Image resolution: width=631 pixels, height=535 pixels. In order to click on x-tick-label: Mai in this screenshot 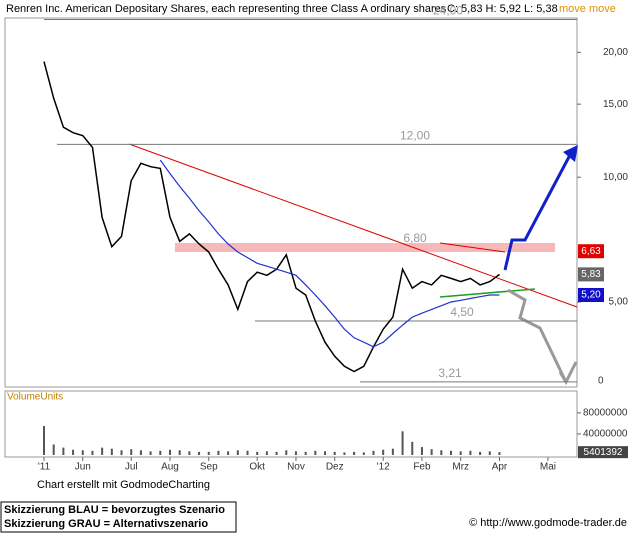, I will do `click(548, 467)`.